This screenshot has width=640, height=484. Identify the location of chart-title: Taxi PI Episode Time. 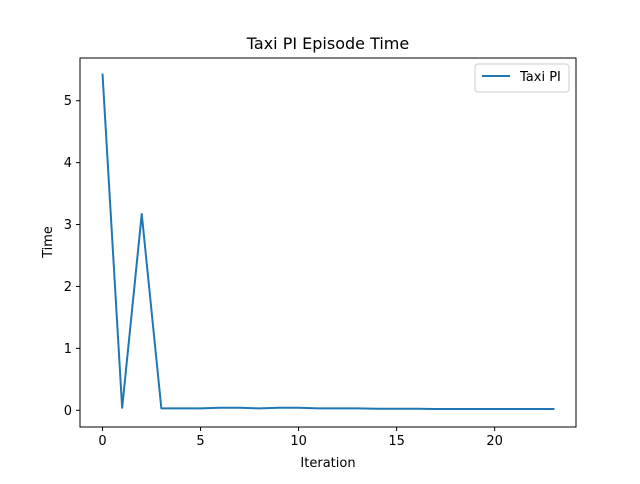
(327, 43).